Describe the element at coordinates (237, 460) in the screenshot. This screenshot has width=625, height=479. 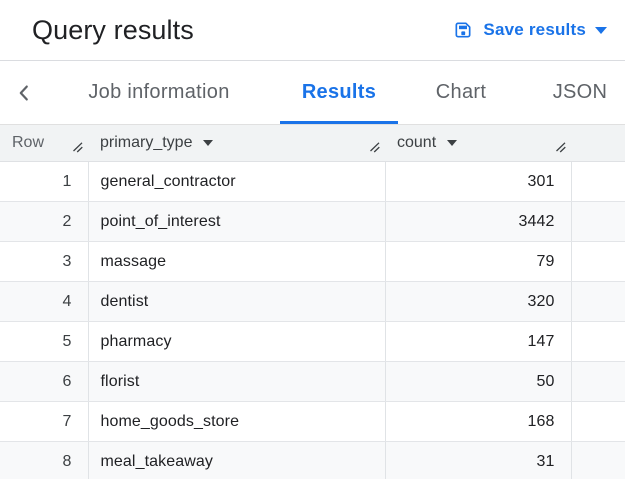
I see `primary-type-cell: meal_takeaway` at that location.